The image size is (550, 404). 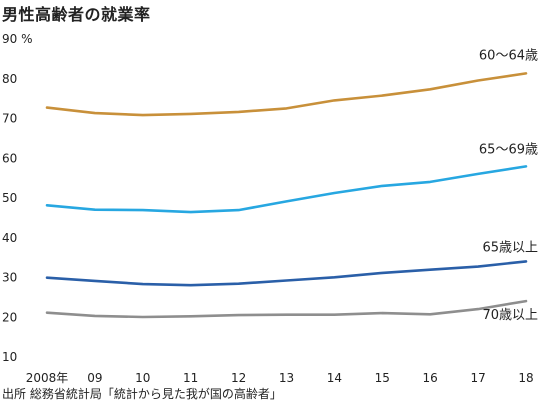 I want to click on y-axis-ticks: 10 20 30 40 50 60 70 80 90 %, so click(x=17, y=198).